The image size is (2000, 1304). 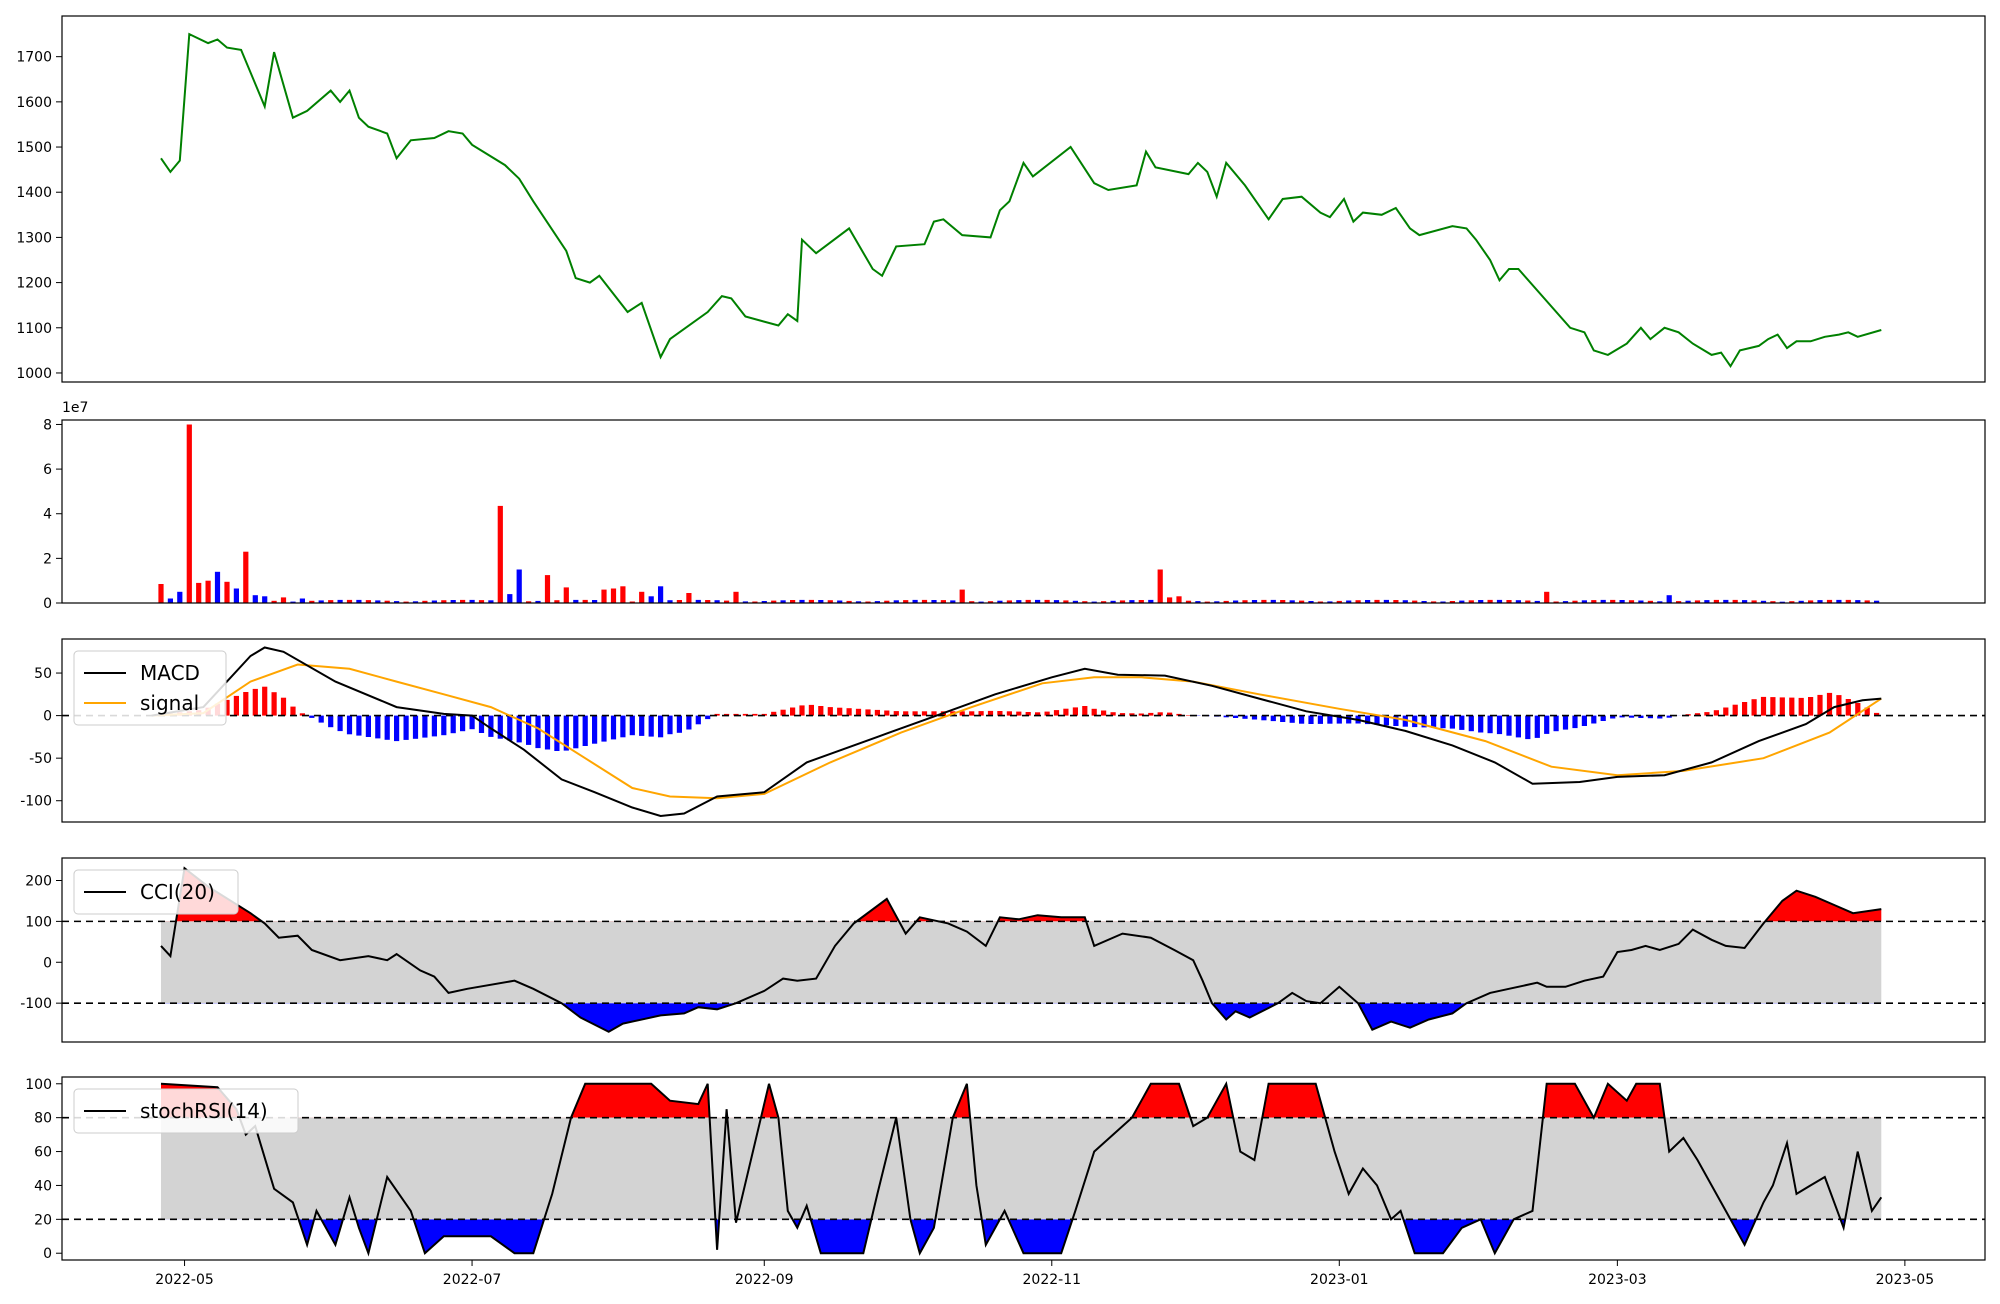 What do you see at coordinates (34, 284) in the screenshot?
I see `price-ytick-label: 1200` at bounding box center [34, 284].